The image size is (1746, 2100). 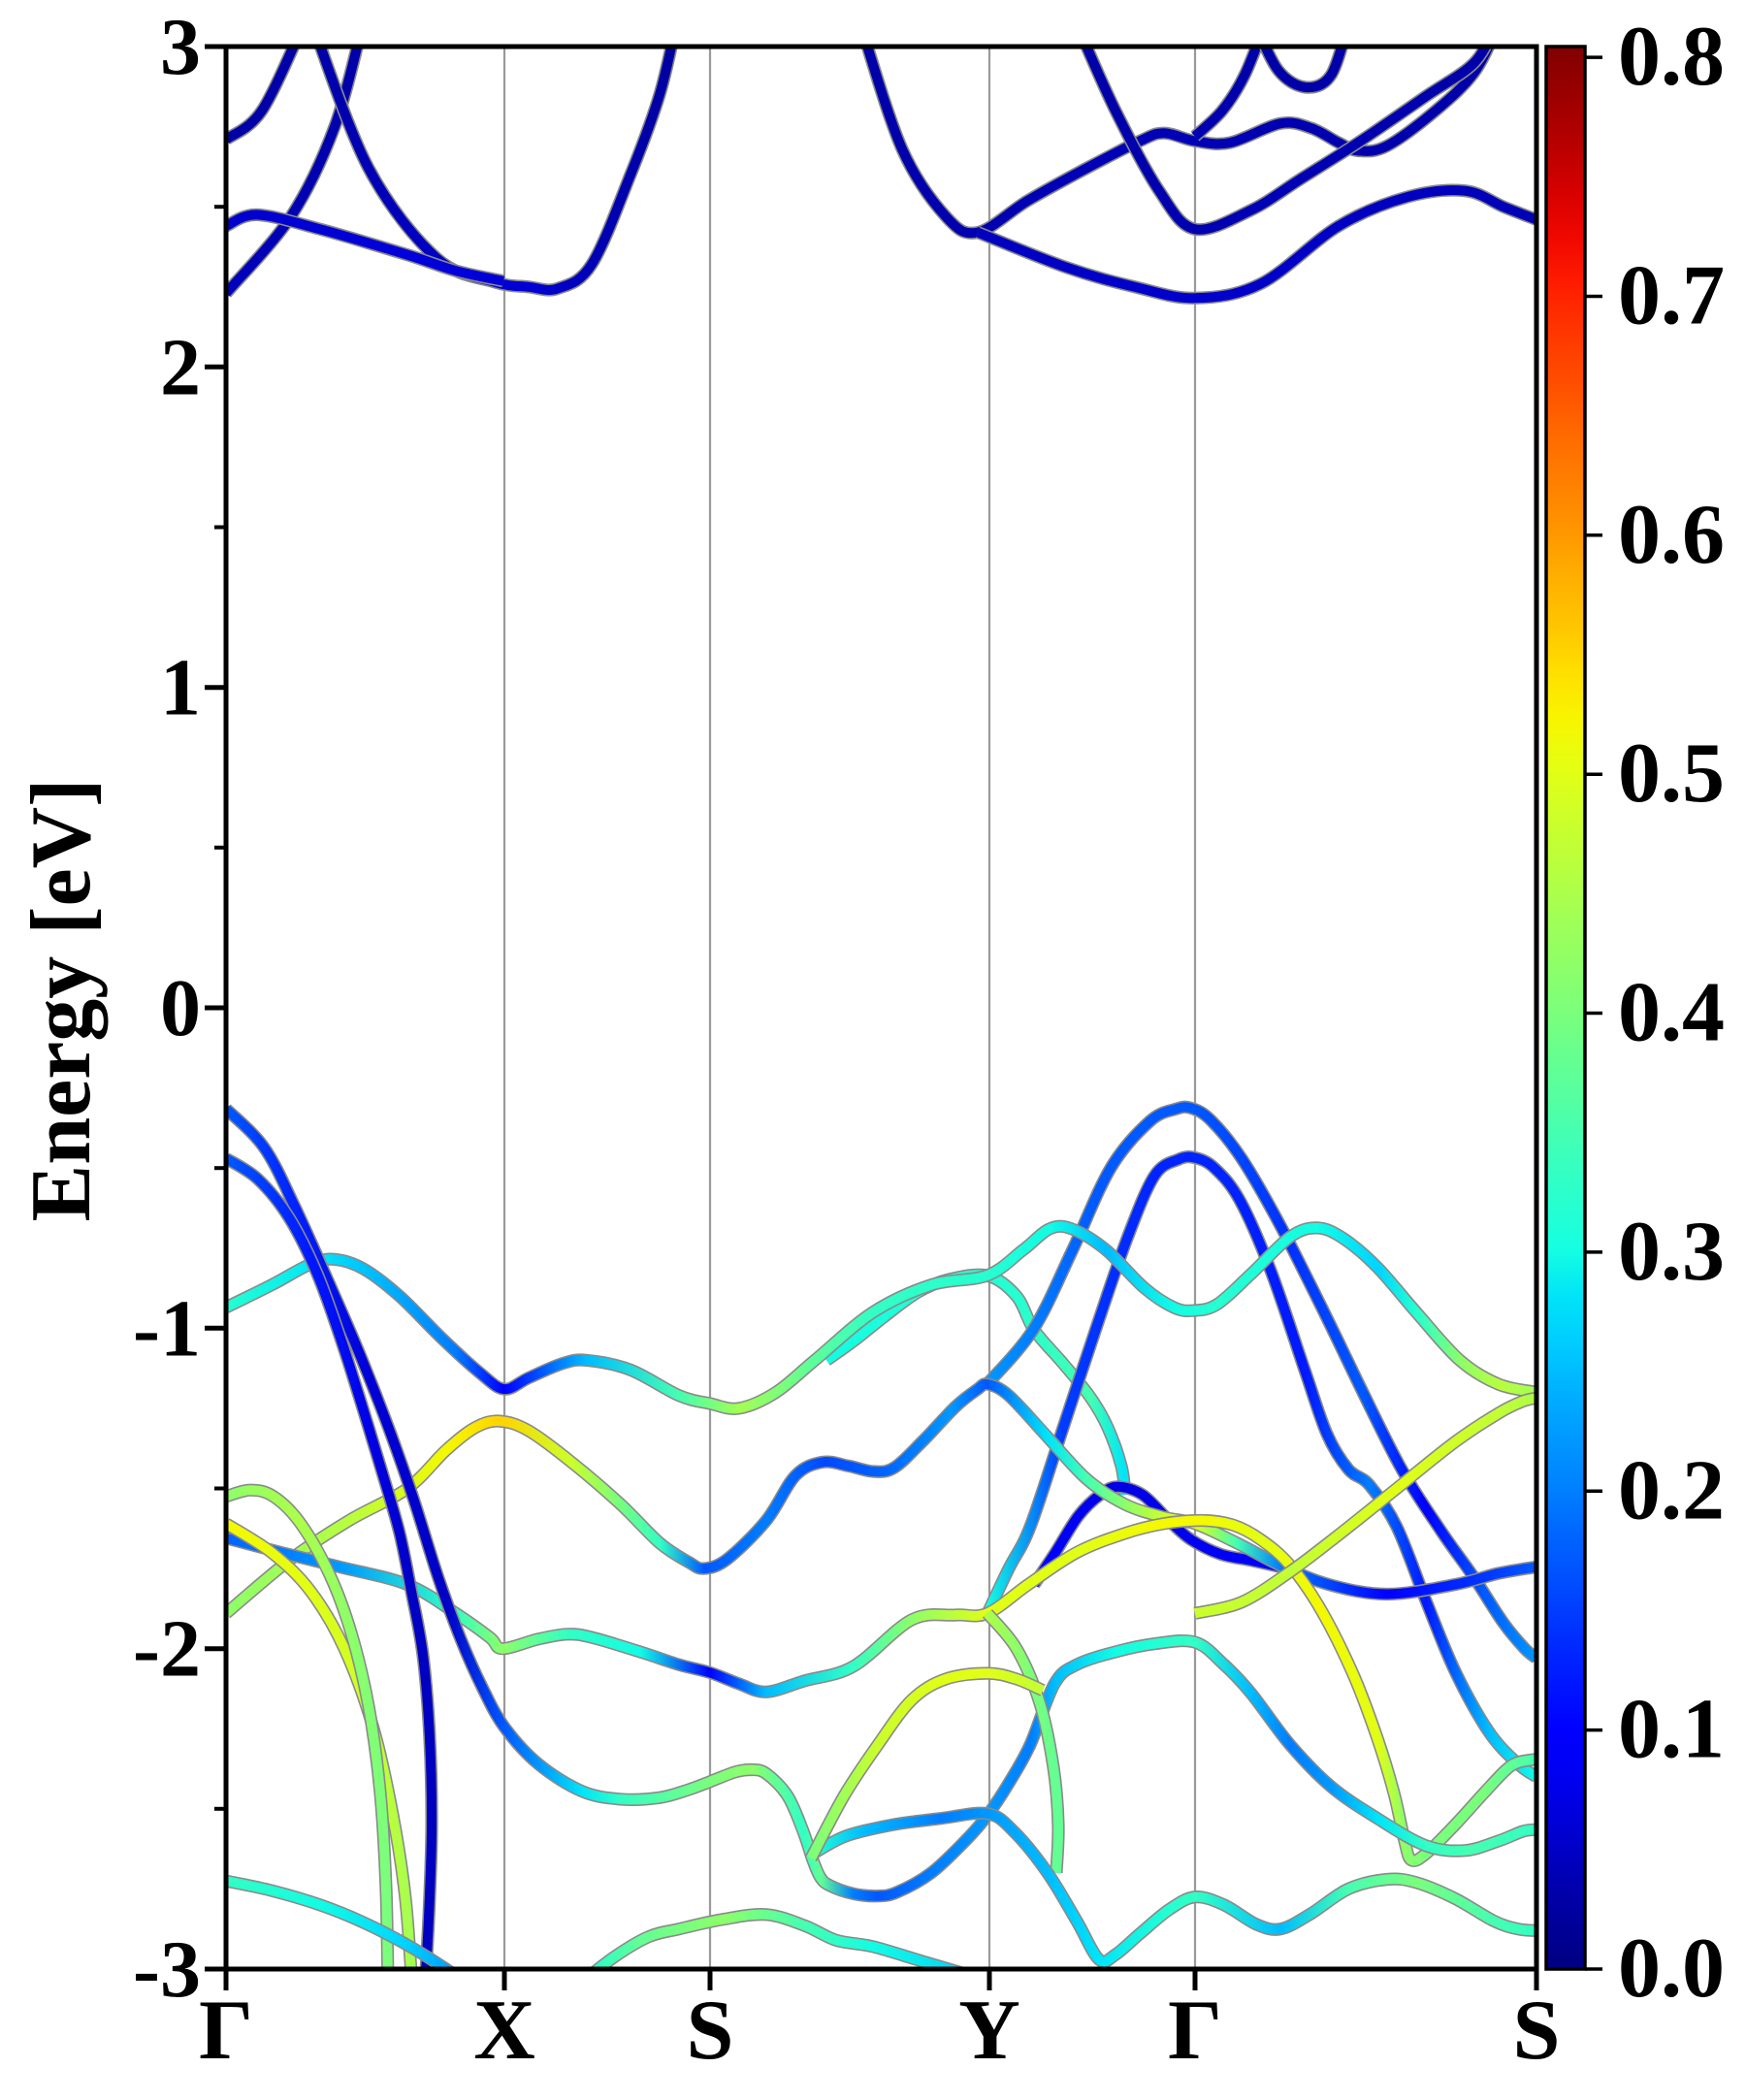 I want to click on svg-text: 0.8, so click(x=1671, y=57).